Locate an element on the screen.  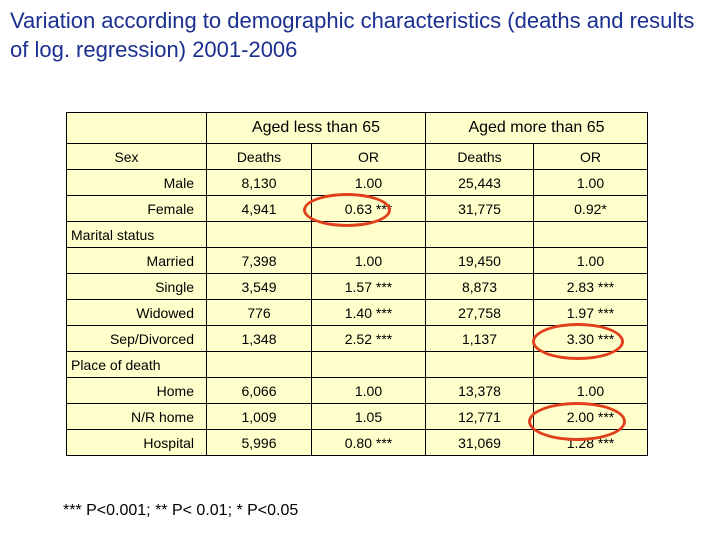
table-cell: 13,378 is located at coordinates (479, 390).